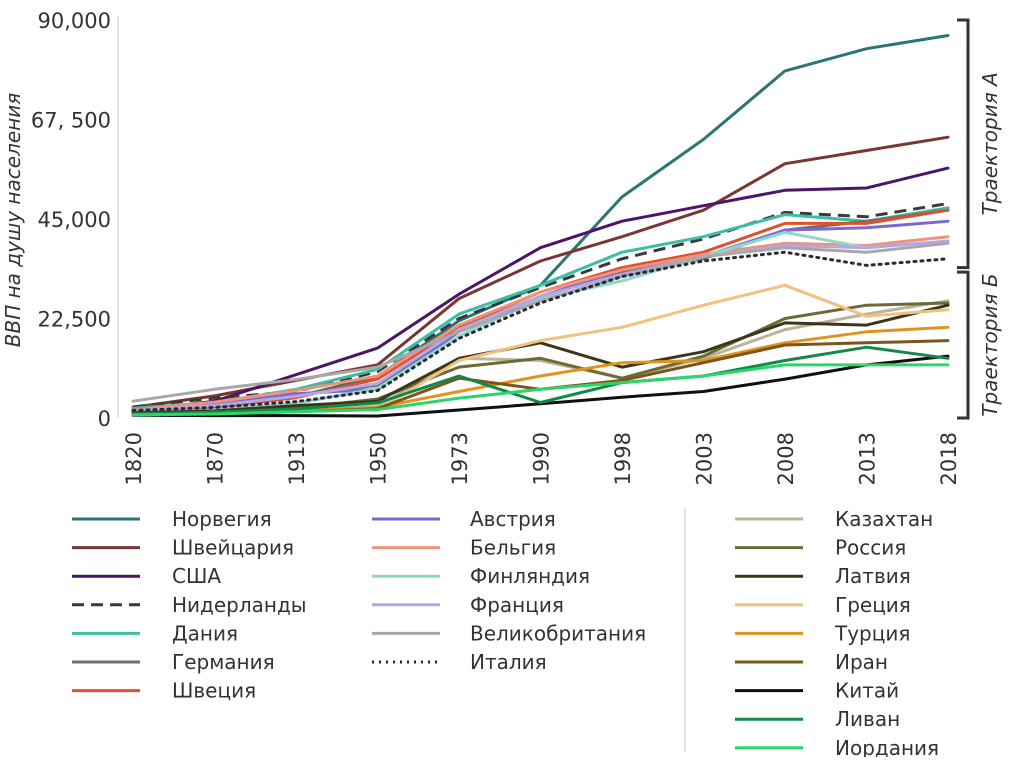 The height and width of the screenshot is (761, 1024). I want to click on legend-entry-label: Швеция, so click(214, 691).